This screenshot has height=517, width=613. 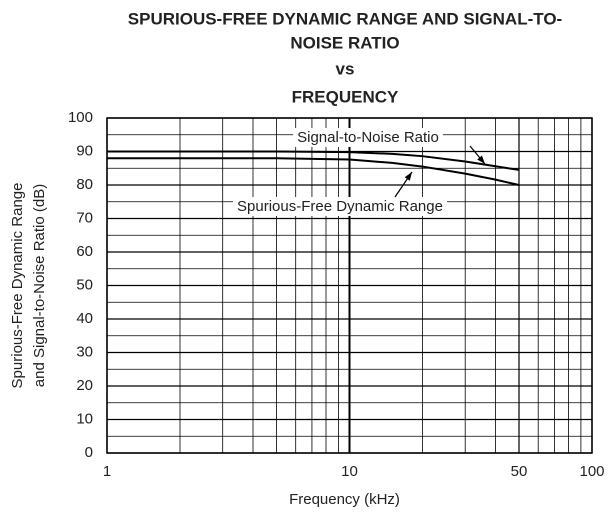 What do you see at coordinates (84, 217) in the screenshot?
I see `y-tick-label: 70` at bounding box center [84, 217].